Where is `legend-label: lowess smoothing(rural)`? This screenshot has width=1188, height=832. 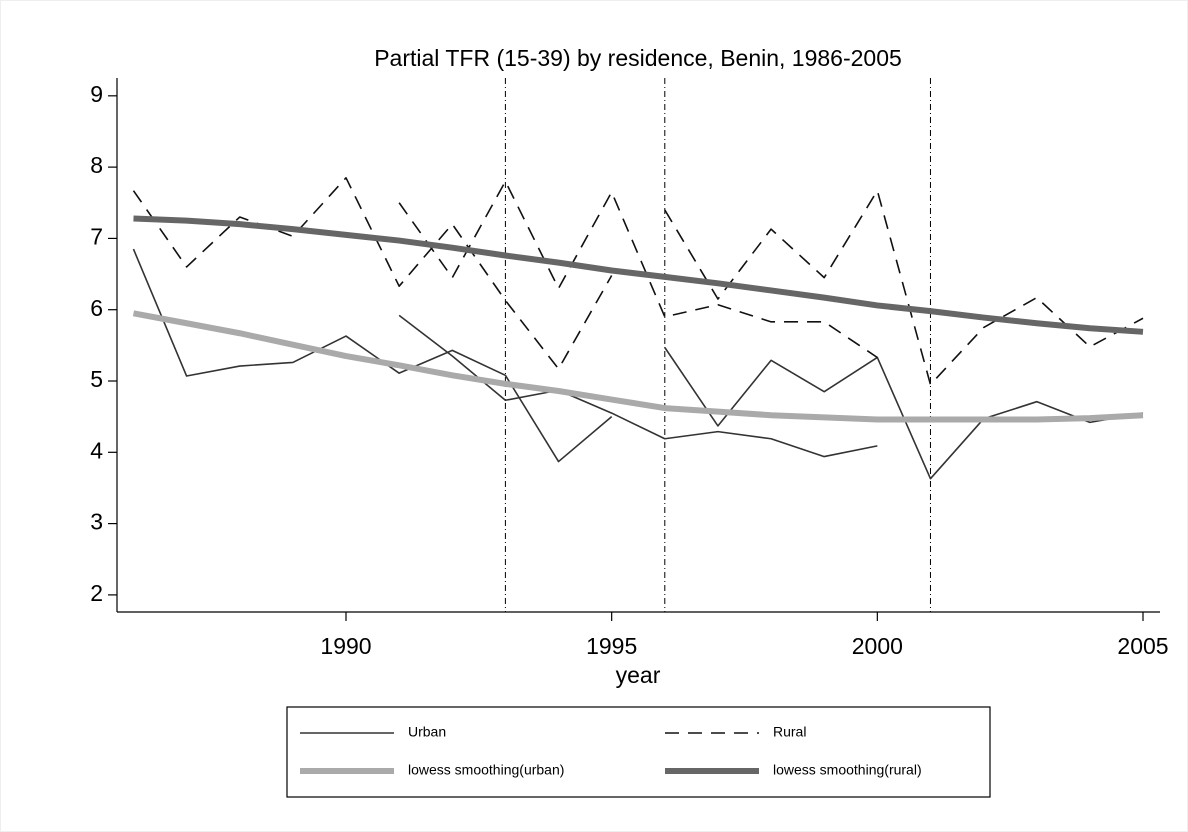
legend-label: lowess smoothing(rural) is located at coordinates (847, 770).